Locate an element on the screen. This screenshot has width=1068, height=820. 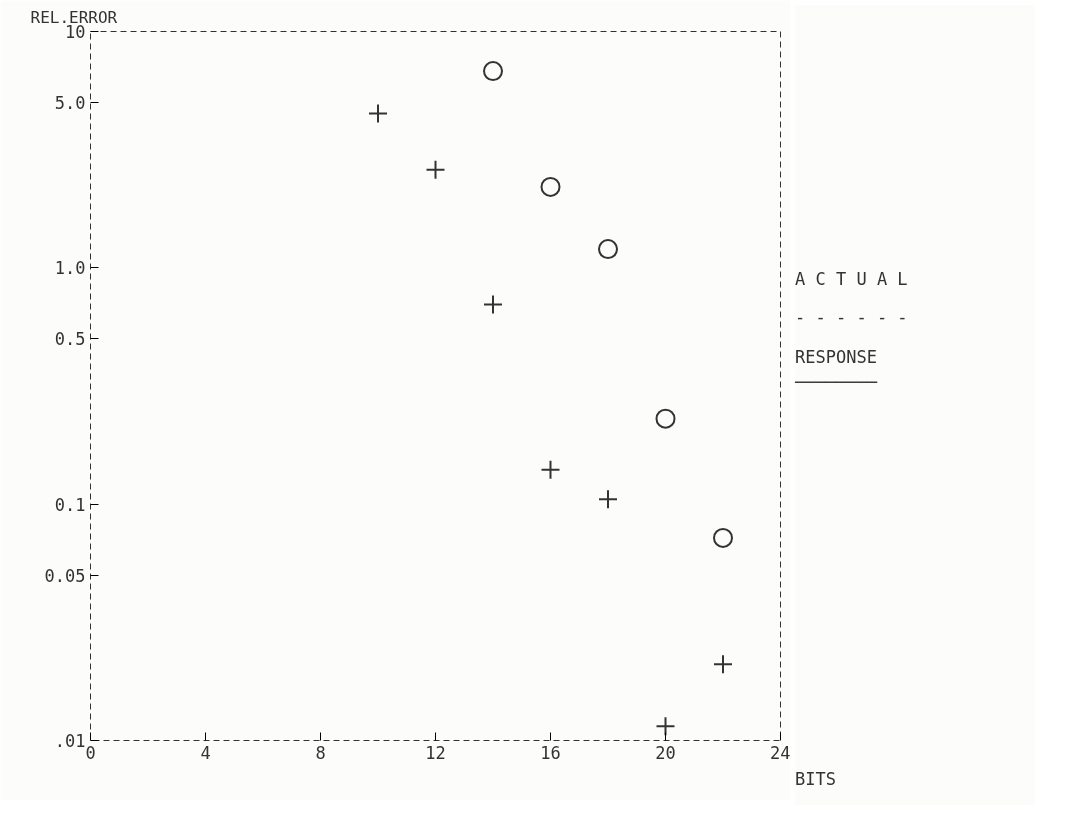
x-tick-label: 8 is located at coordinates (320, 752).